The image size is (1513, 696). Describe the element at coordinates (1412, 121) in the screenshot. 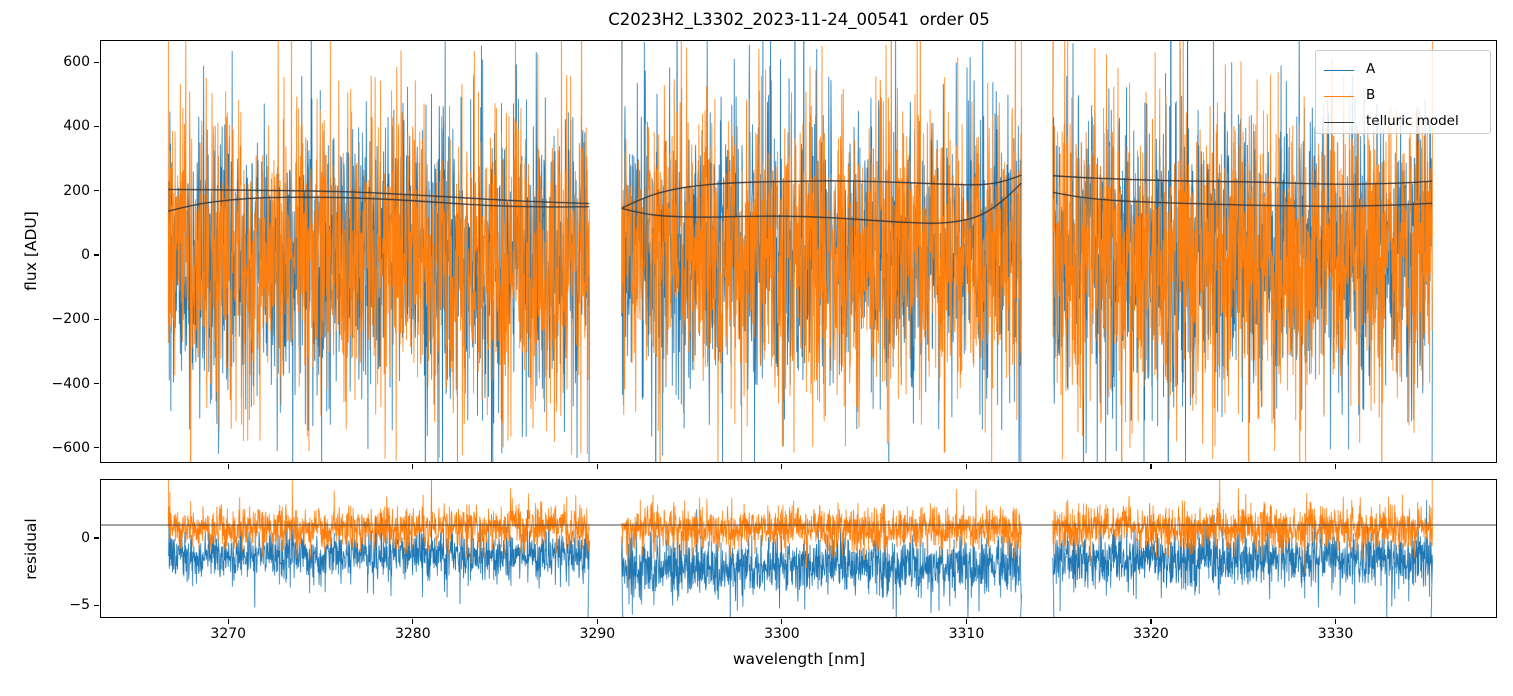

I see `legend-label-telluric: telluric model` at that location.